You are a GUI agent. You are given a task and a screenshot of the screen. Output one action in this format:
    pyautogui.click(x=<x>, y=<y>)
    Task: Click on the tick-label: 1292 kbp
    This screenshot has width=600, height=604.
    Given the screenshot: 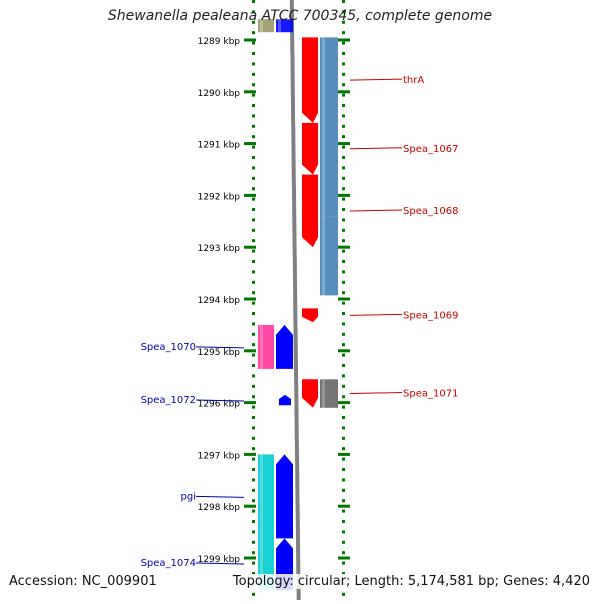 What is the action you would take?
    pyautogui.click(x=219, y=197)
    